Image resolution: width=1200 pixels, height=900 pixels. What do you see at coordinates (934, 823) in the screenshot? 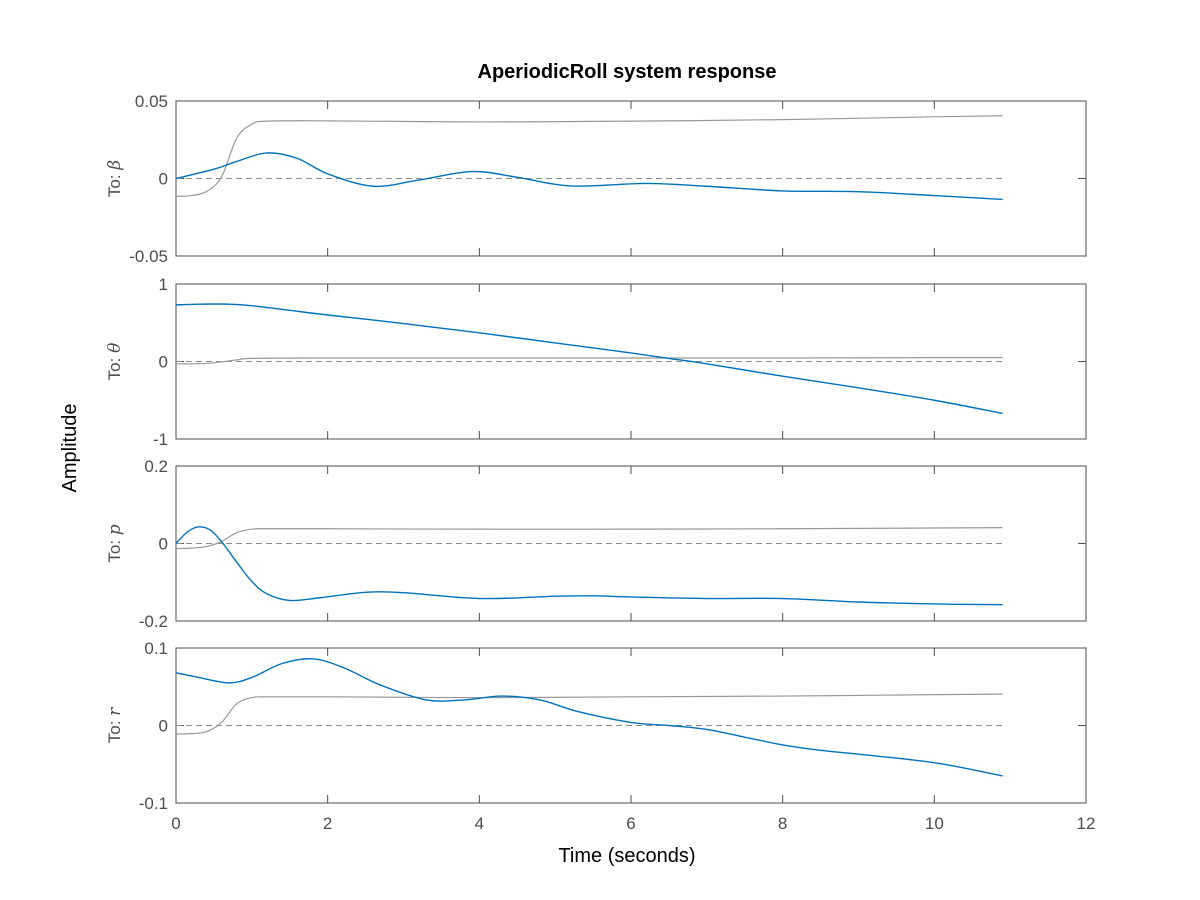
I see `x-tick-label: 10` at bounding box center [934, 823].